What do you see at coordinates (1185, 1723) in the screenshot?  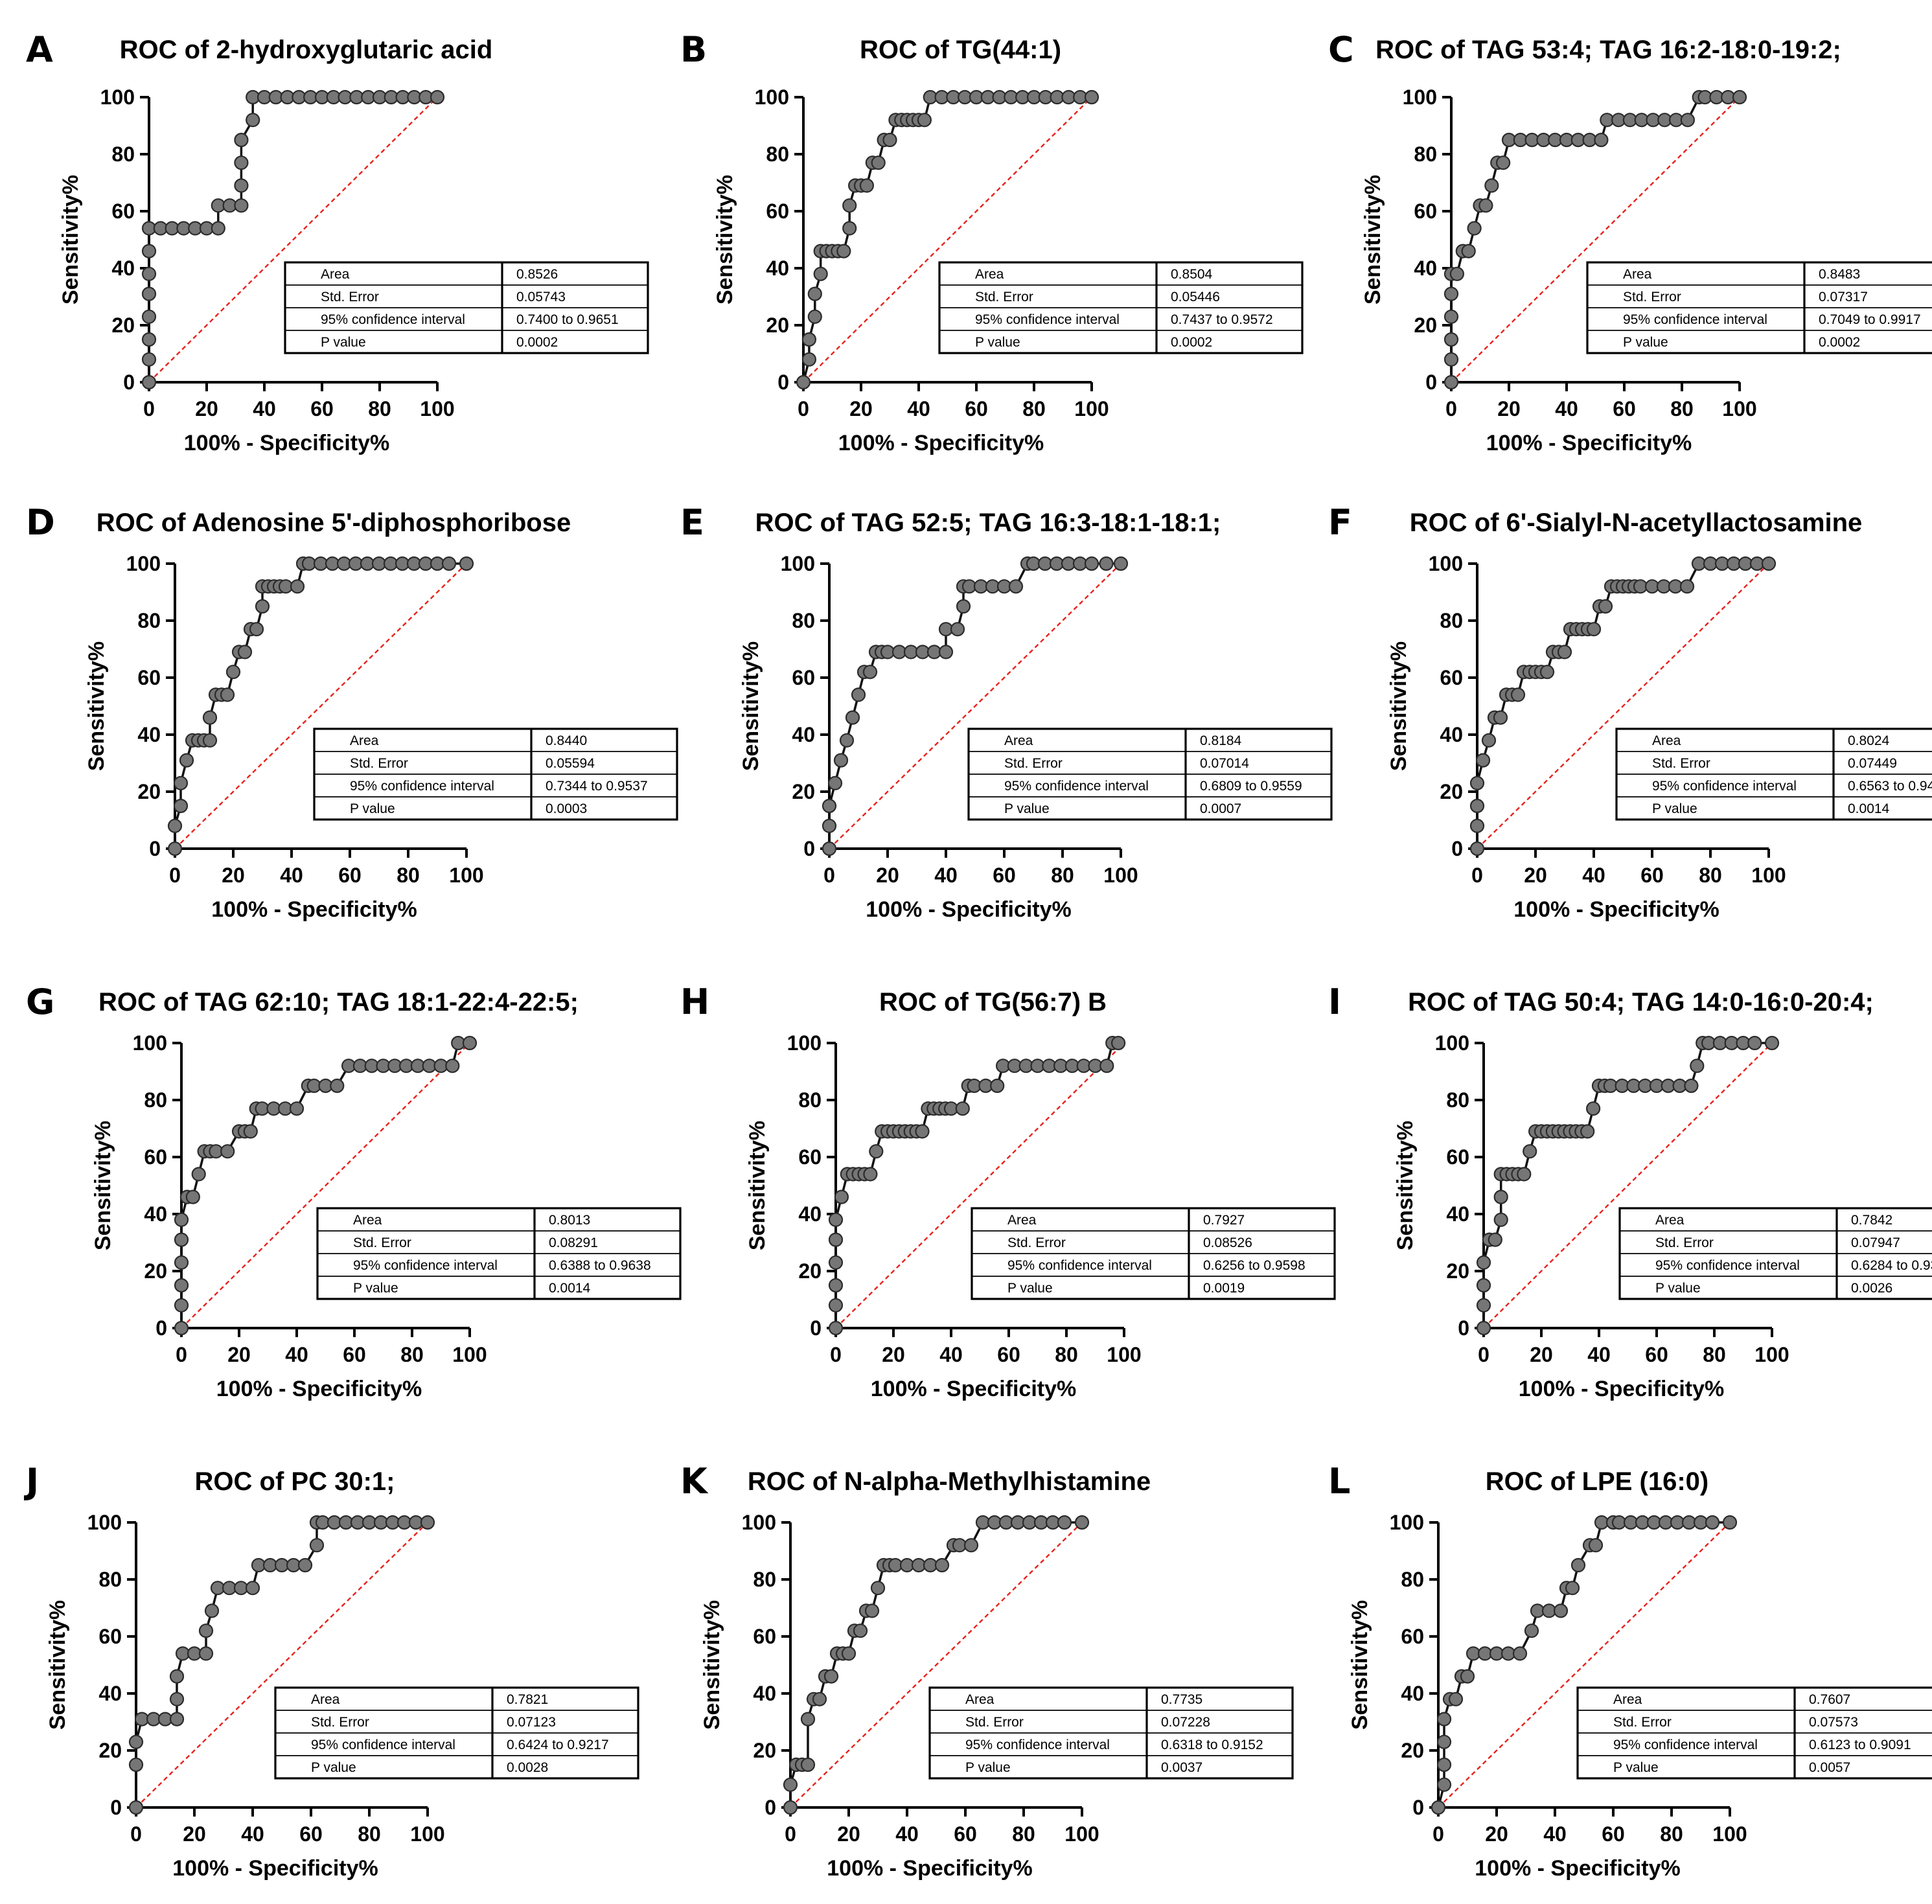 I see `stats-value: 0.07228` at bounding box center [1185, 1723].